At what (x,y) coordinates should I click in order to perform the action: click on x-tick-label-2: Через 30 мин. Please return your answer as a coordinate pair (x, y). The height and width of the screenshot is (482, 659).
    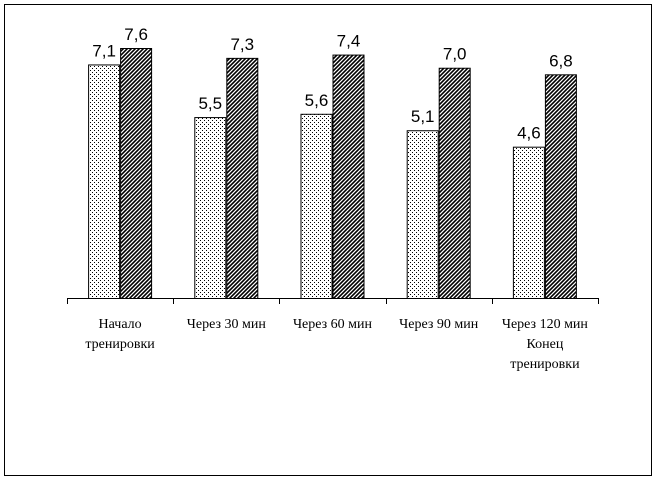
    Looking at the image, I should click on (226, 324).